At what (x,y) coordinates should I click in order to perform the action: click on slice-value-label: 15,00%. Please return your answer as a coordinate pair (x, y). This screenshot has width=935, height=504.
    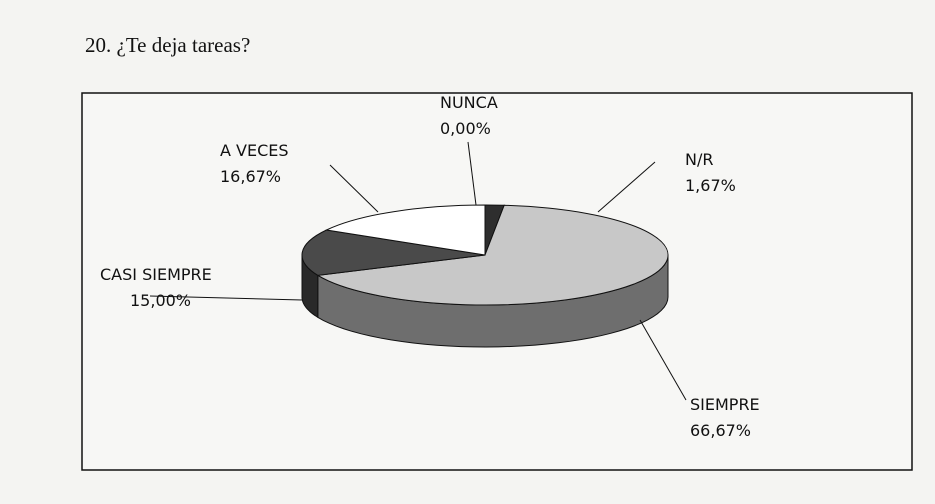
    Looking at the image, I should click on (160, 300).